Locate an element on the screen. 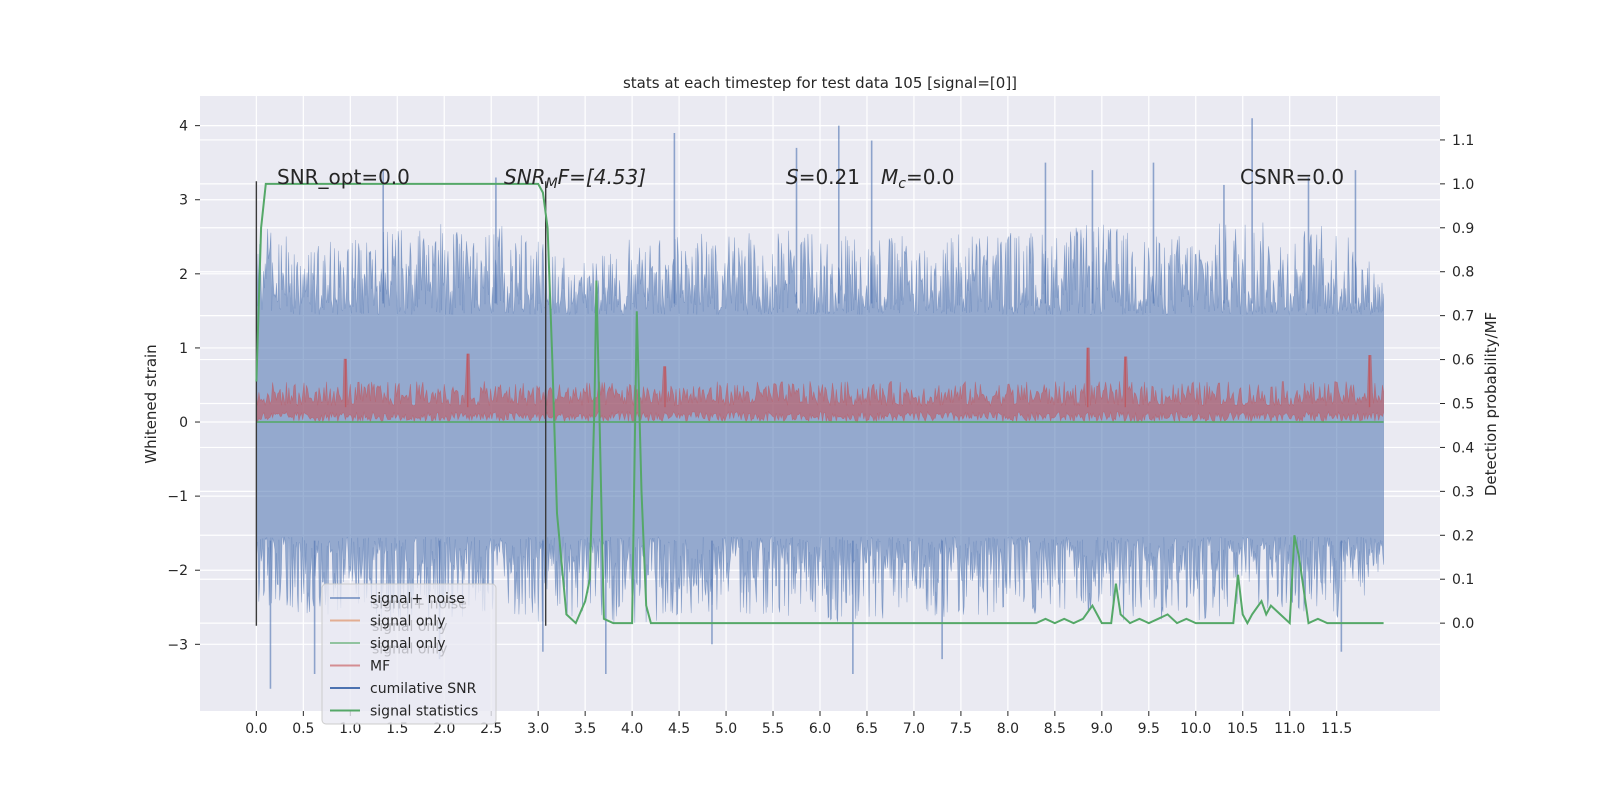  x-tick-label: 2.5 is located at coordinates (491, 729).